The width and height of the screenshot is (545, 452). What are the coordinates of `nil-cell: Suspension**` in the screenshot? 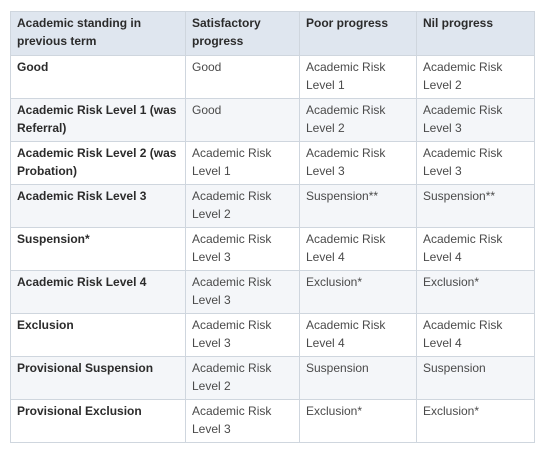 It's located at (475, 206).